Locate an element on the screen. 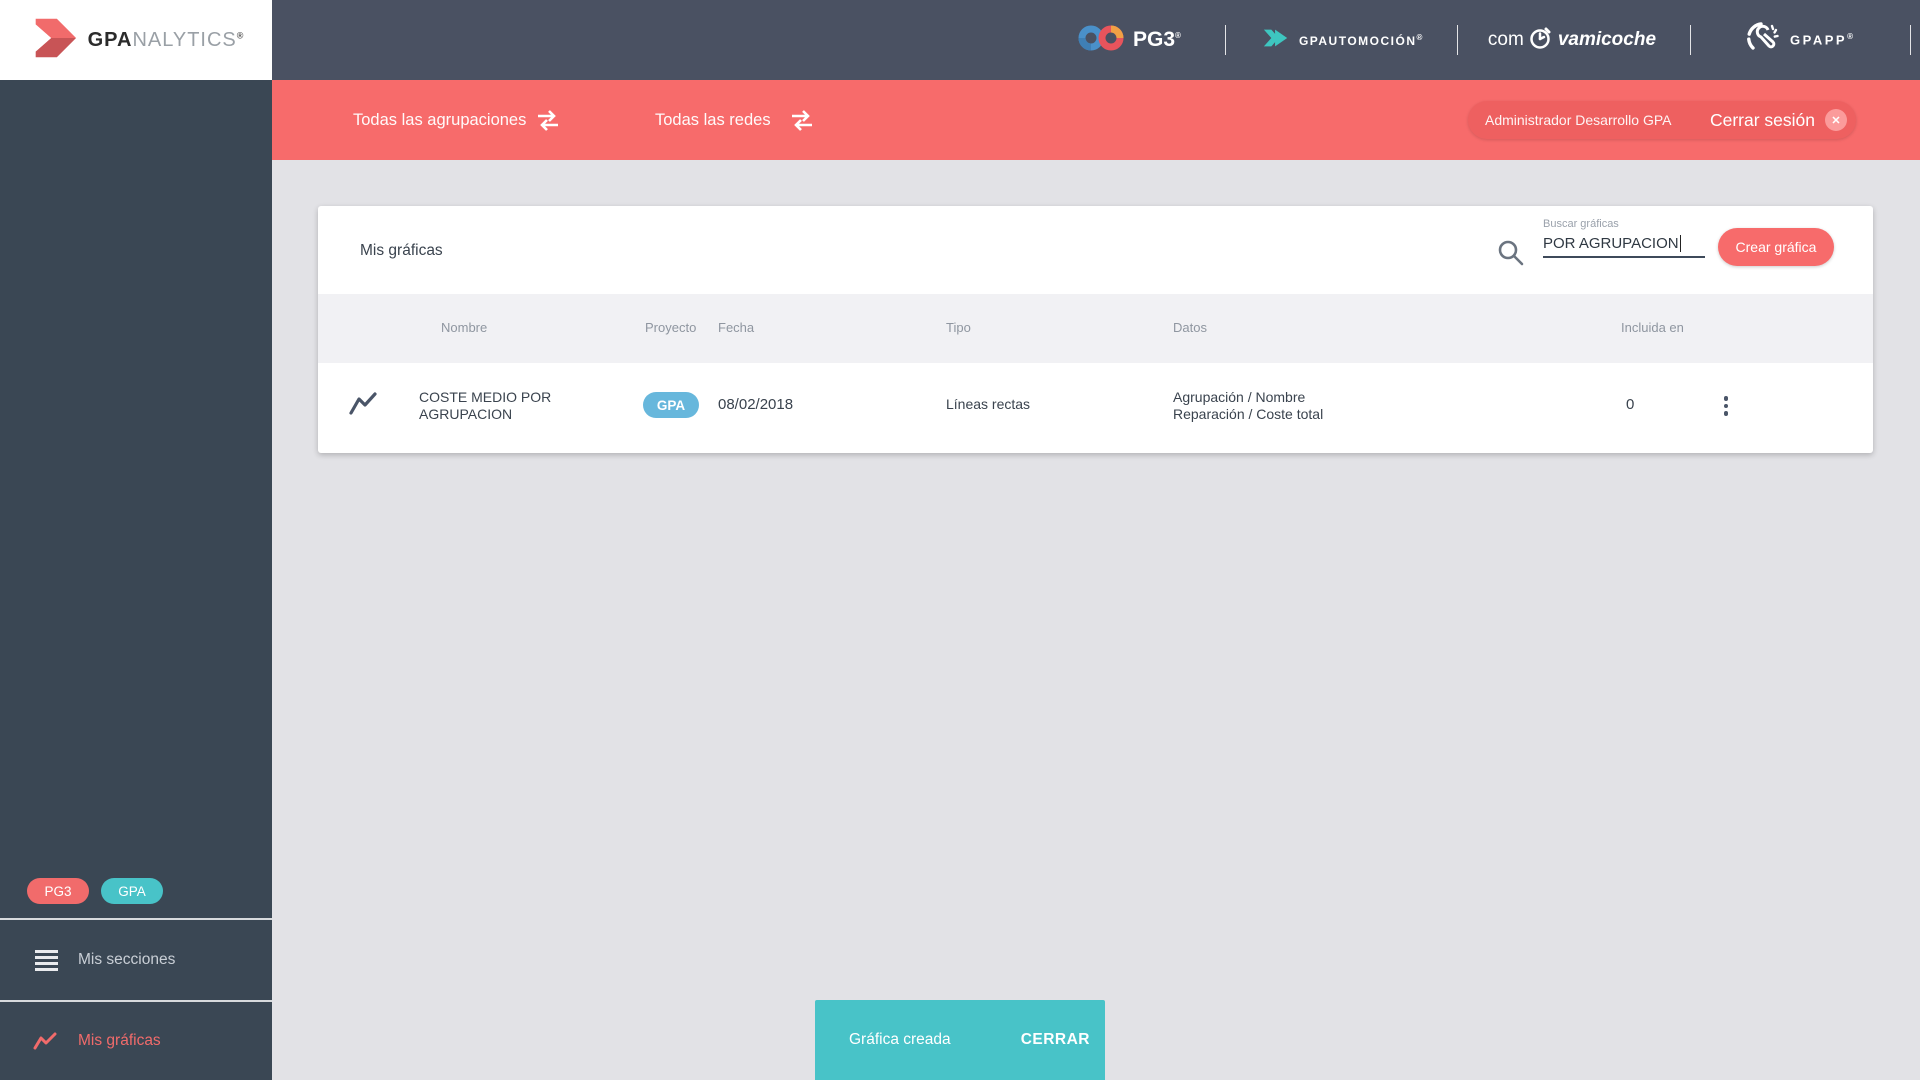 This screenshot has height=1080, width=1920. search-icon is located at coordinates (1511, 255).